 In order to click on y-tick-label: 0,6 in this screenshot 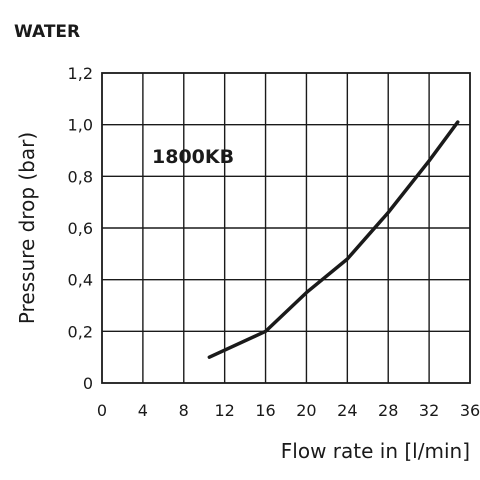, I will do `click(80, 228)`.